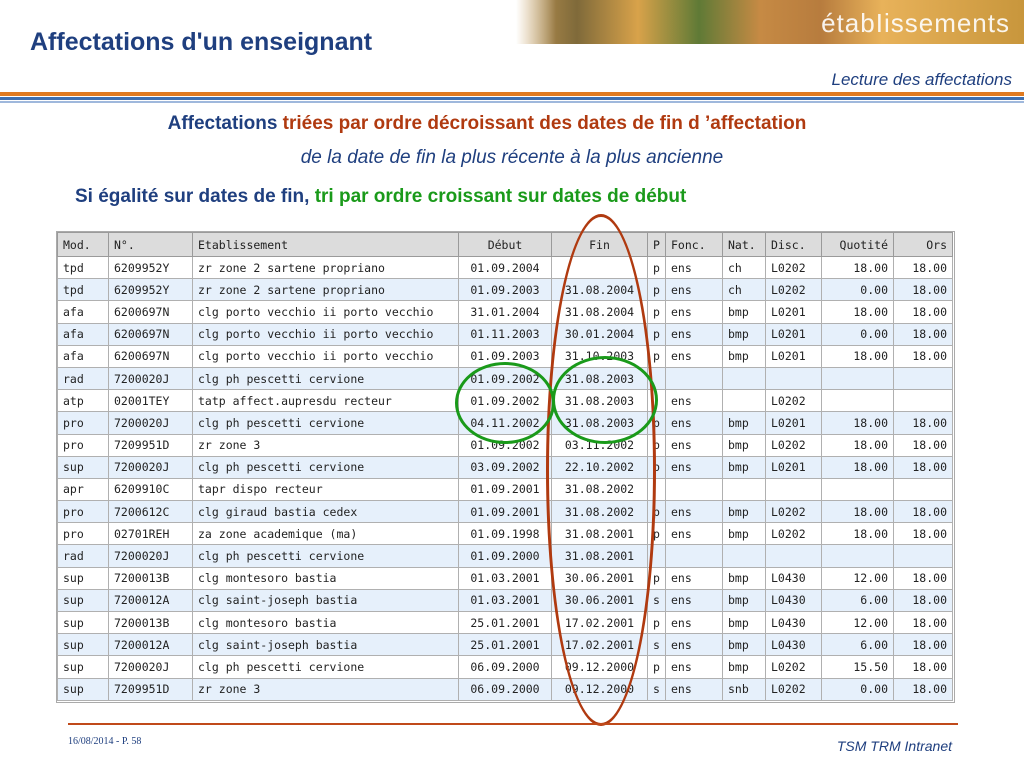  Describe the element at coordinates (150, 312) in the screenshot. I see `cell-numero: 6200697N` at that location.